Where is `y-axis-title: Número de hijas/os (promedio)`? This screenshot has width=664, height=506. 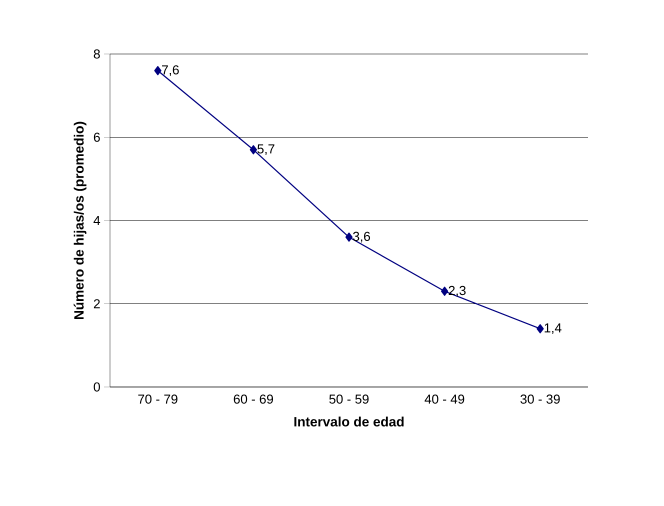 y-axis-title: Número de hijas/os (promedio) is located at coordinates (80, 220).